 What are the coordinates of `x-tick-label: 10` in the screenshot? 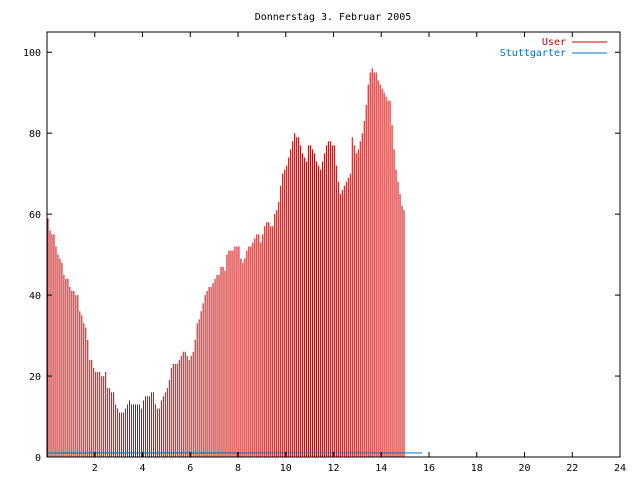 It's located at (286, 468).